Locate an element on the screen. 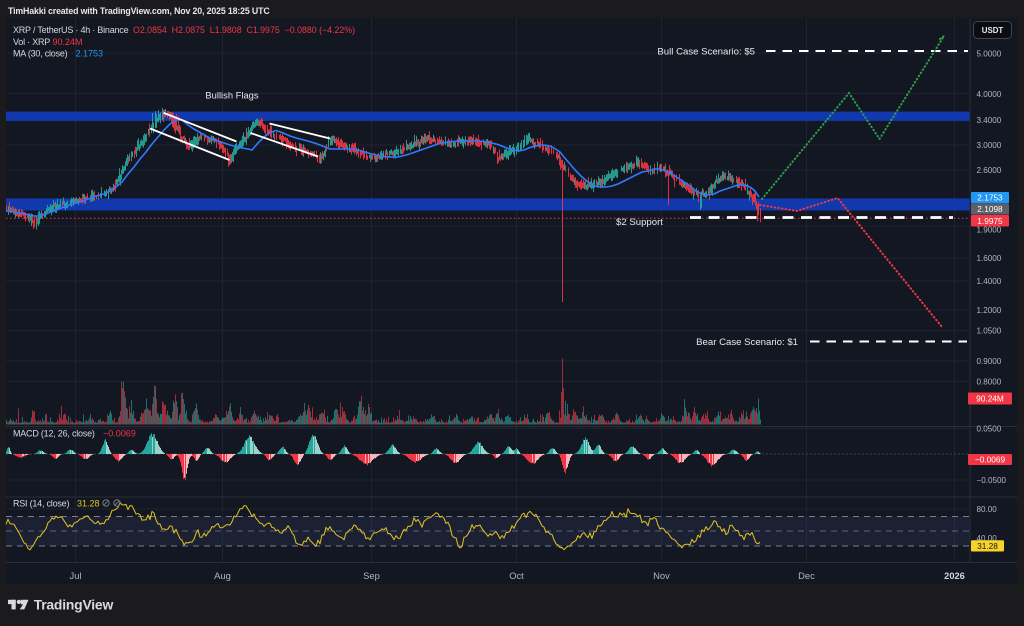 The image size is (1024, 626). svg-text: 1.9000 is located at coordinates (989, 230).